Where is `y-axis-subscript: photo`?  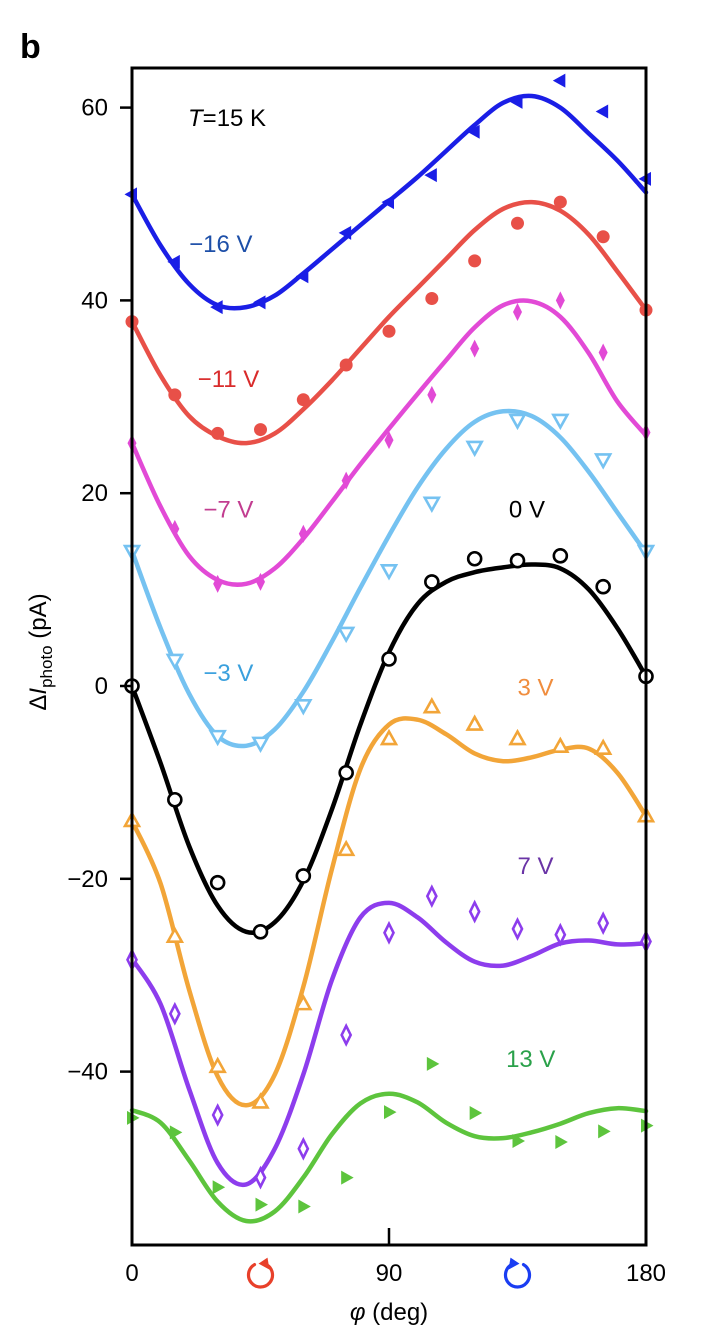
y-axis-subscript: photo is located at coordinates (46, 666).